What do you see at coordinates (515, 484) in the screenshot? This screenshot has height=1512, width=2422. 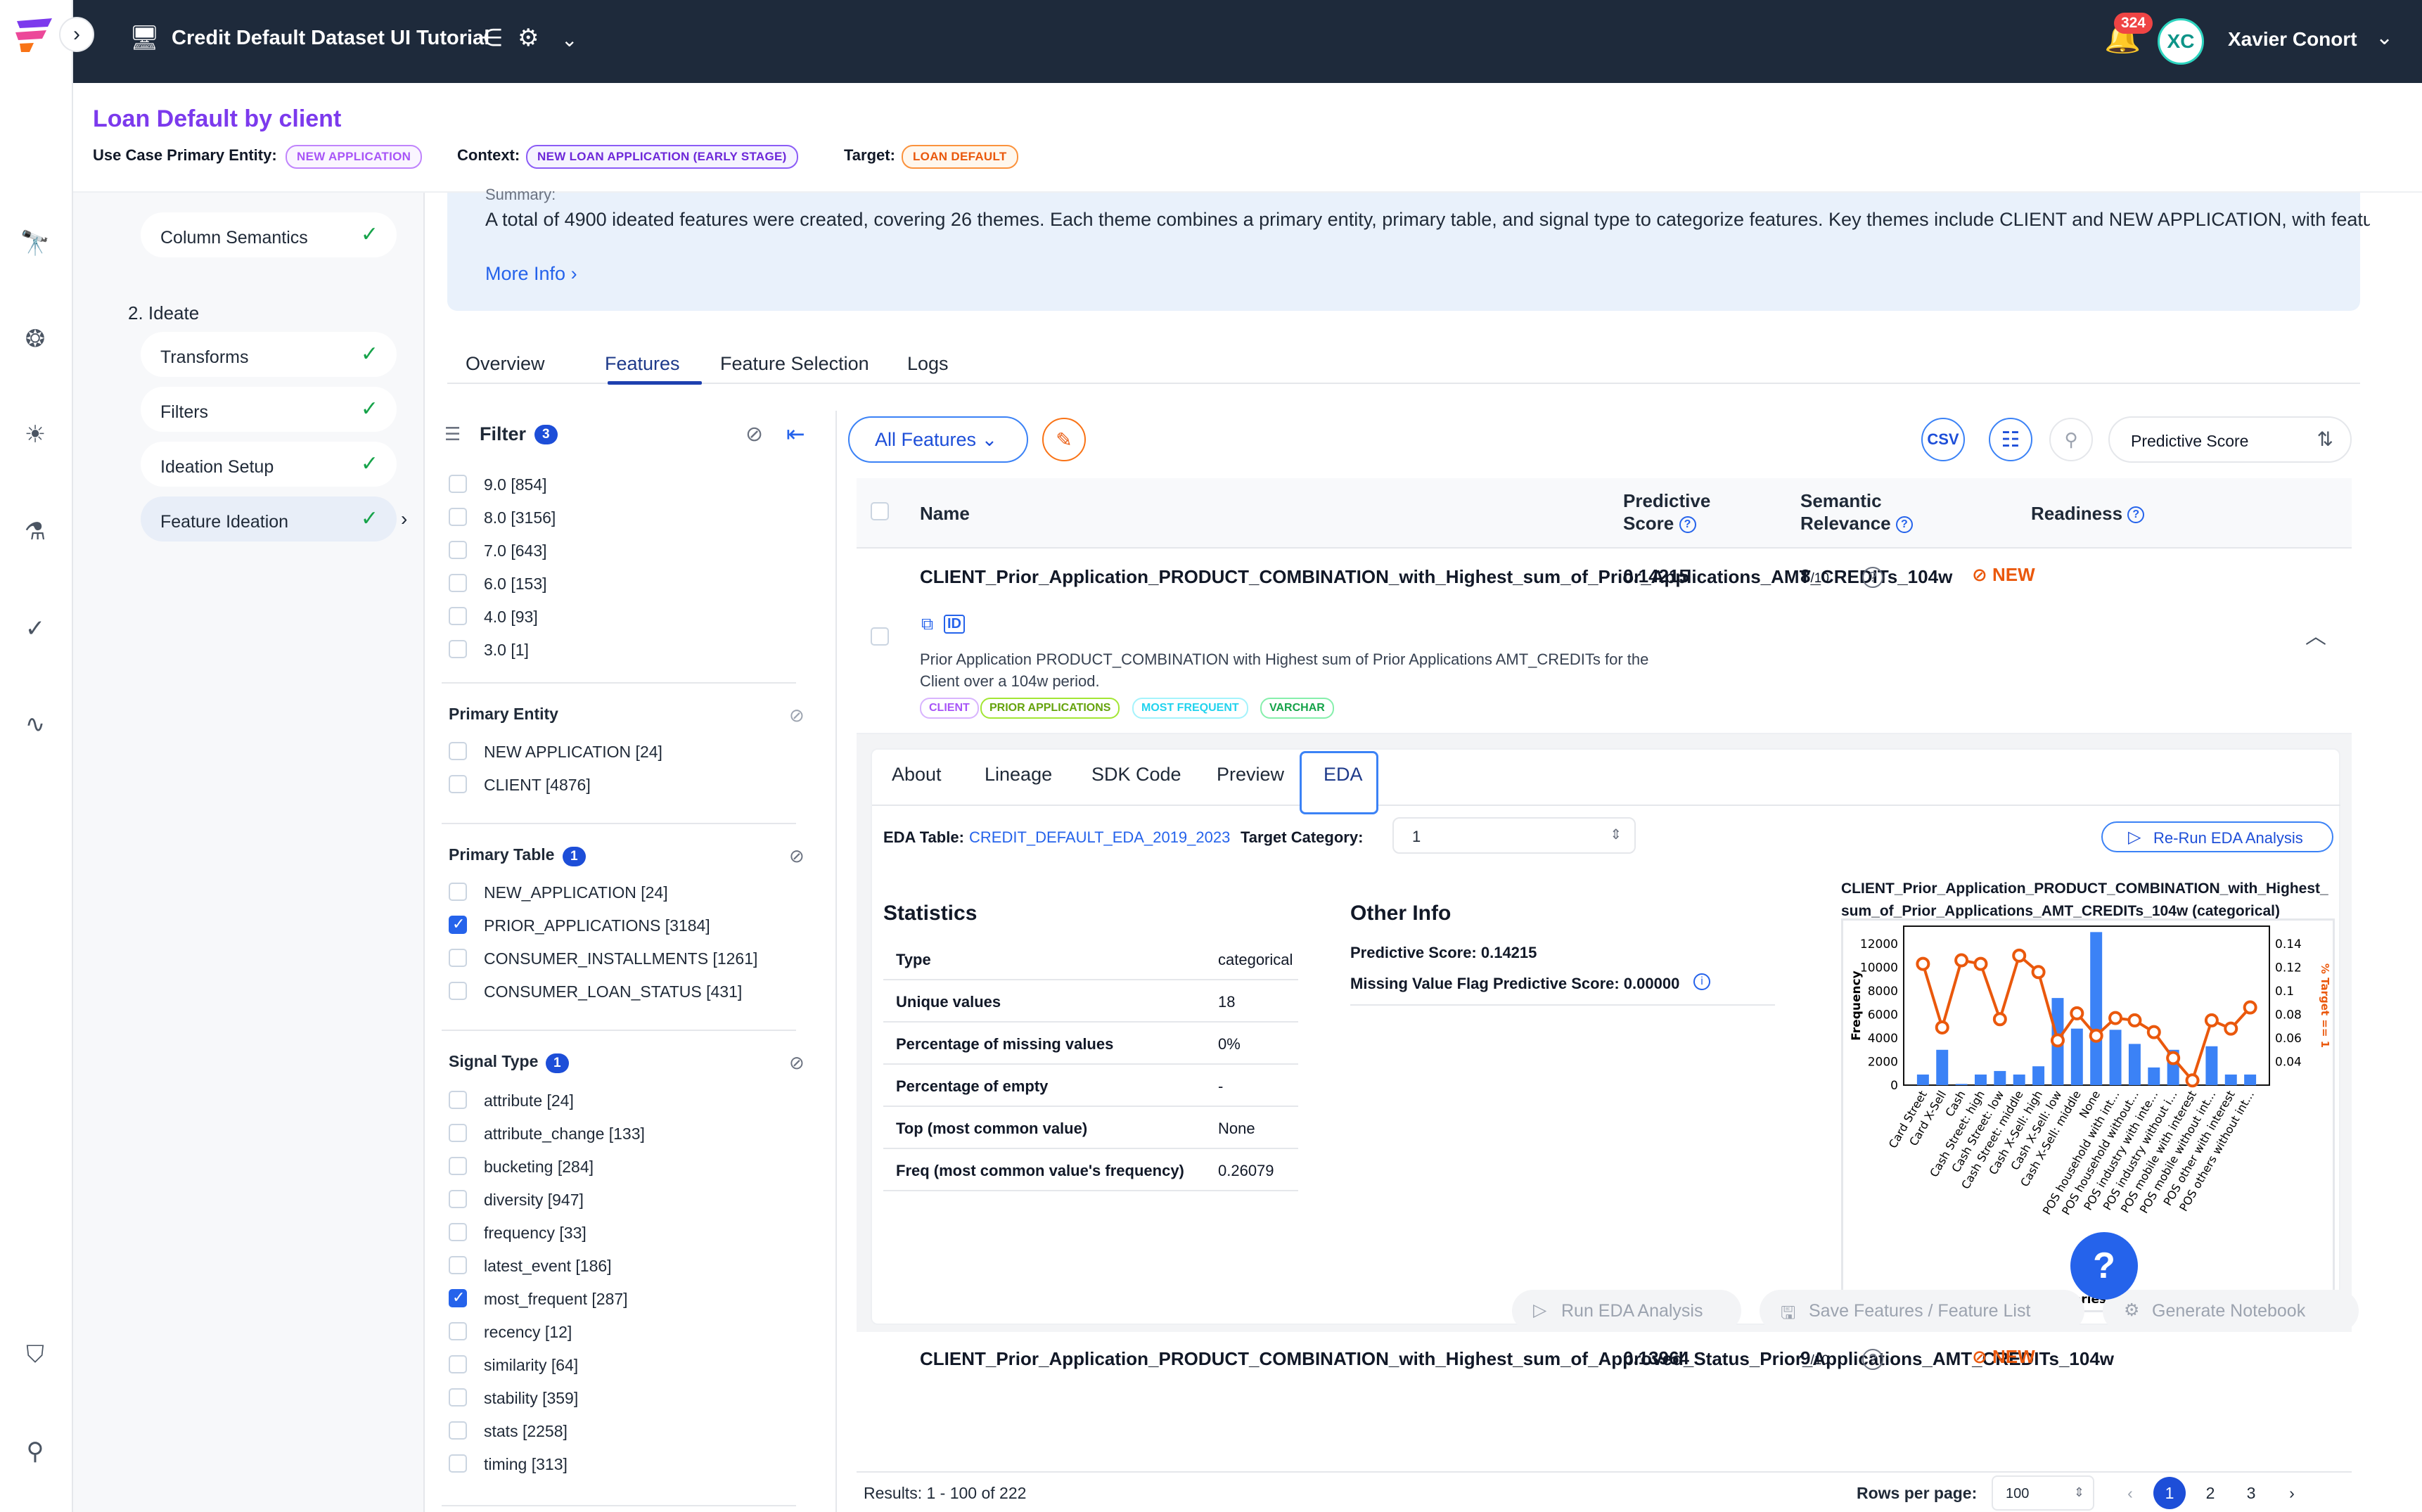 I see `score-option: 9.0 [854]` at bounding box center [515, 484].